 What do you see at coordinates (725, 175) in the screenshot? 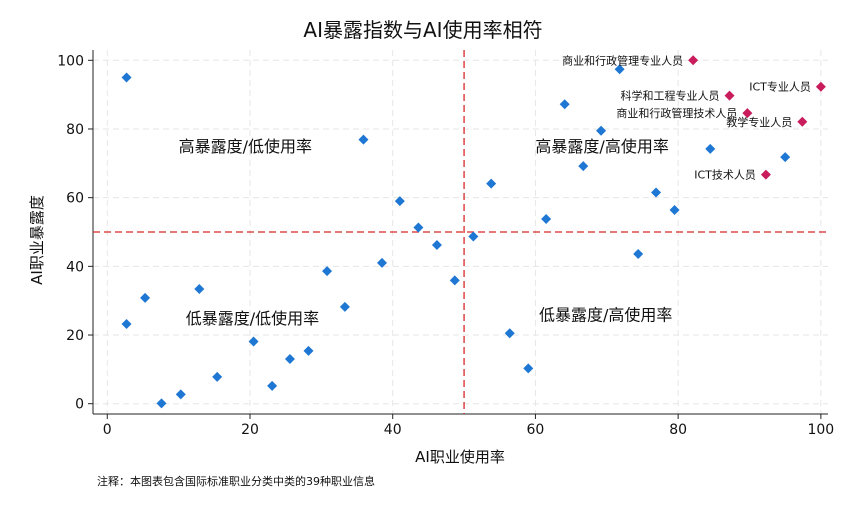
I see `point-label: ICT技术人员` at bounding box center [725, 175].